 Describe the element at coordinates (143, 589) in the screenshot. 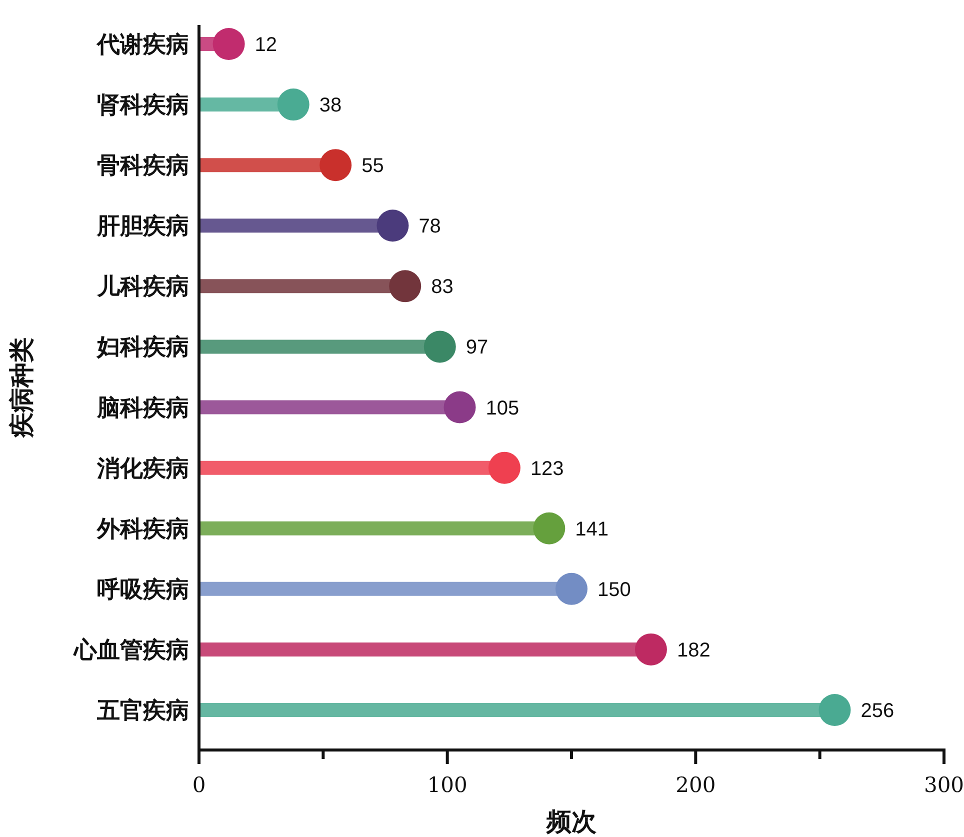

I see `y-tick-label: 呼吸疾病` at that location.